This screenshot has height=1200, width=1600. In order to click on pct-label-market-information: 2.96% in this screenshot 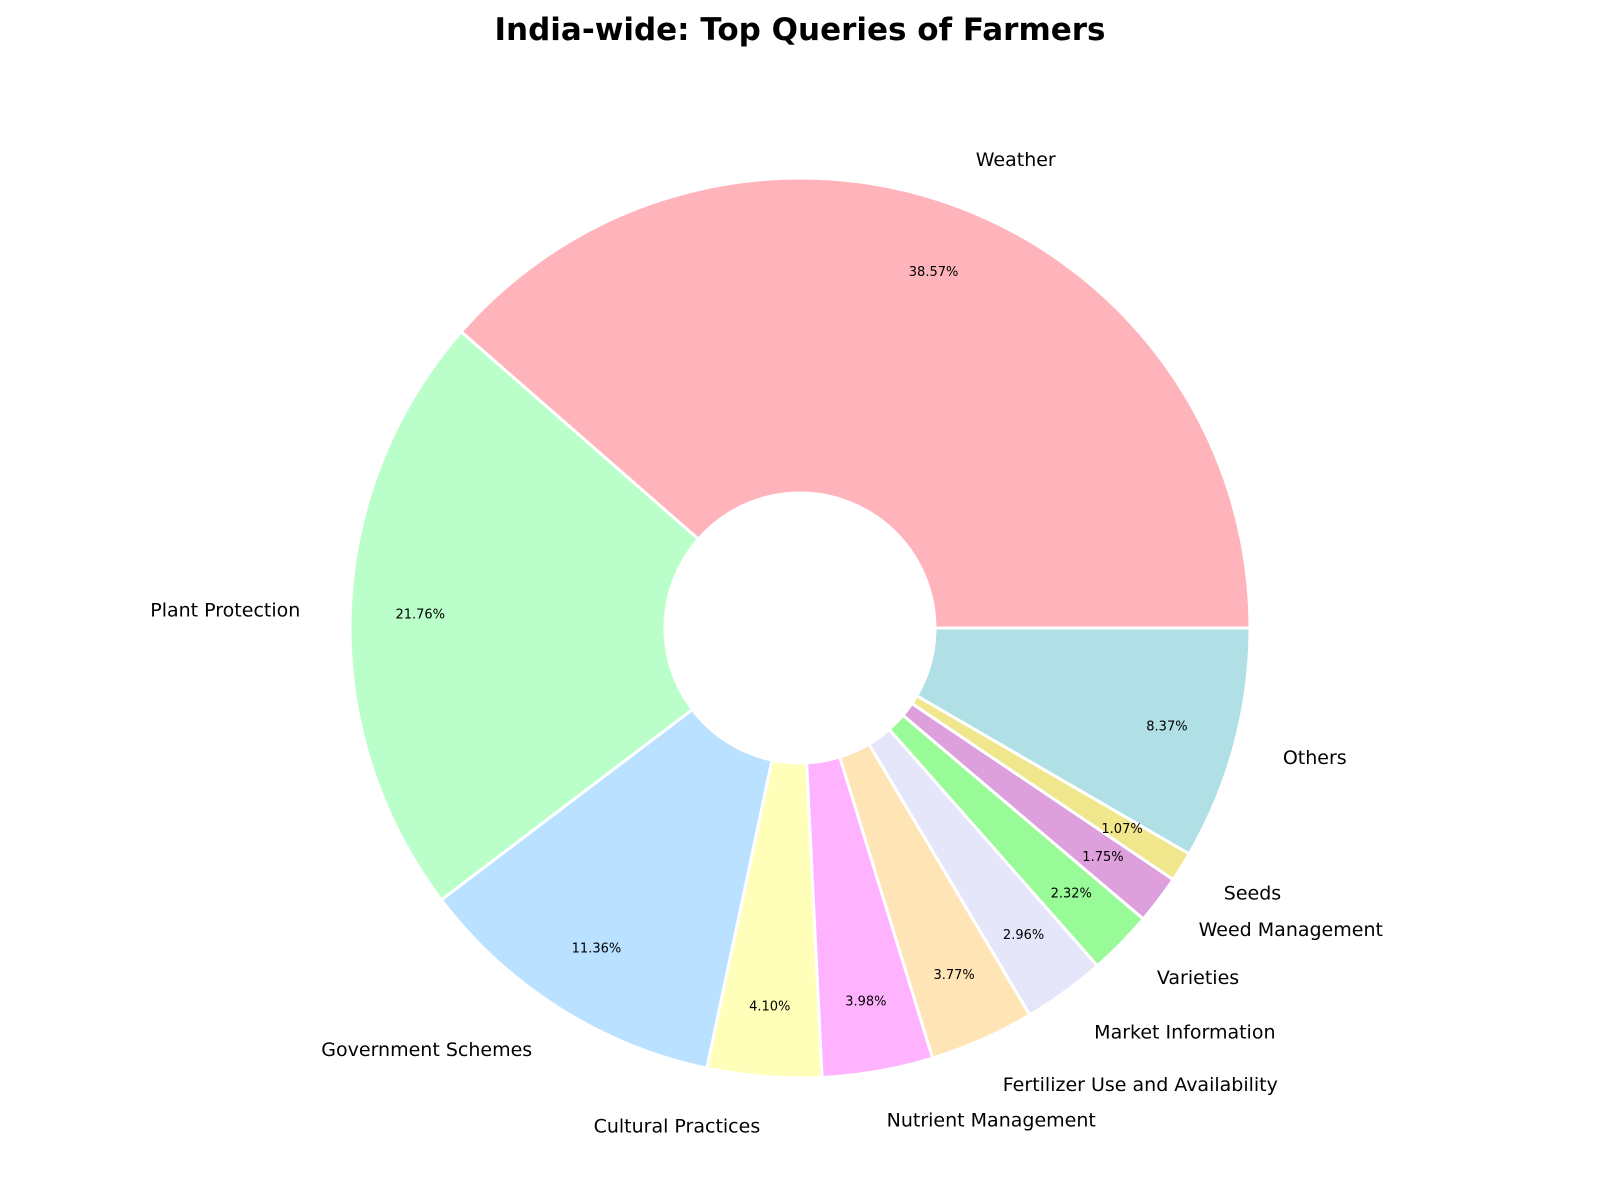, I will do `click(1023, 935)`.